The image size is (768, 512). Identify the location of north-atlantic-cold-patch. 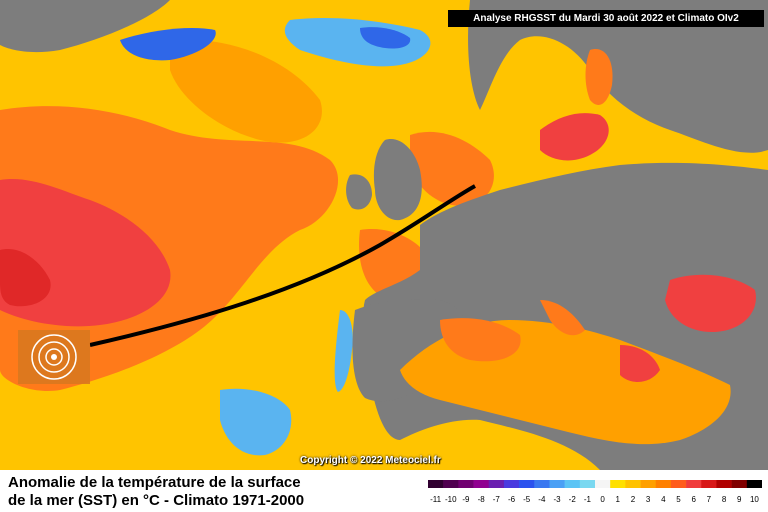
(357, 42).